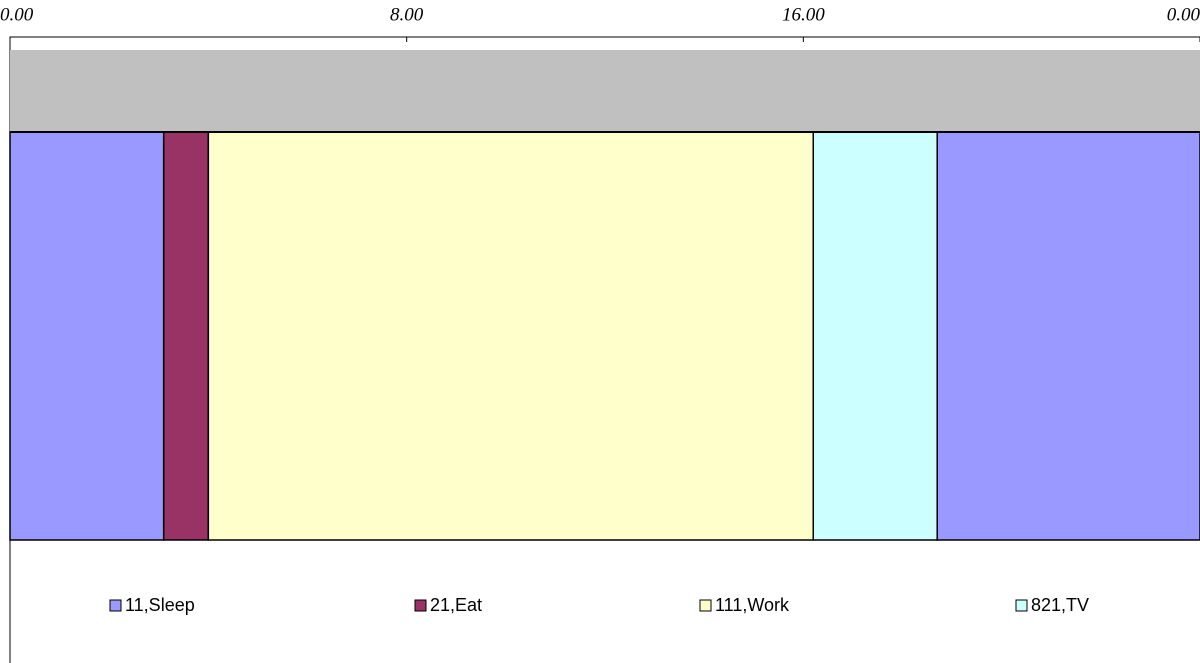 The image size is (1200, 663). I want to click on plot-band, so click(605, 91).